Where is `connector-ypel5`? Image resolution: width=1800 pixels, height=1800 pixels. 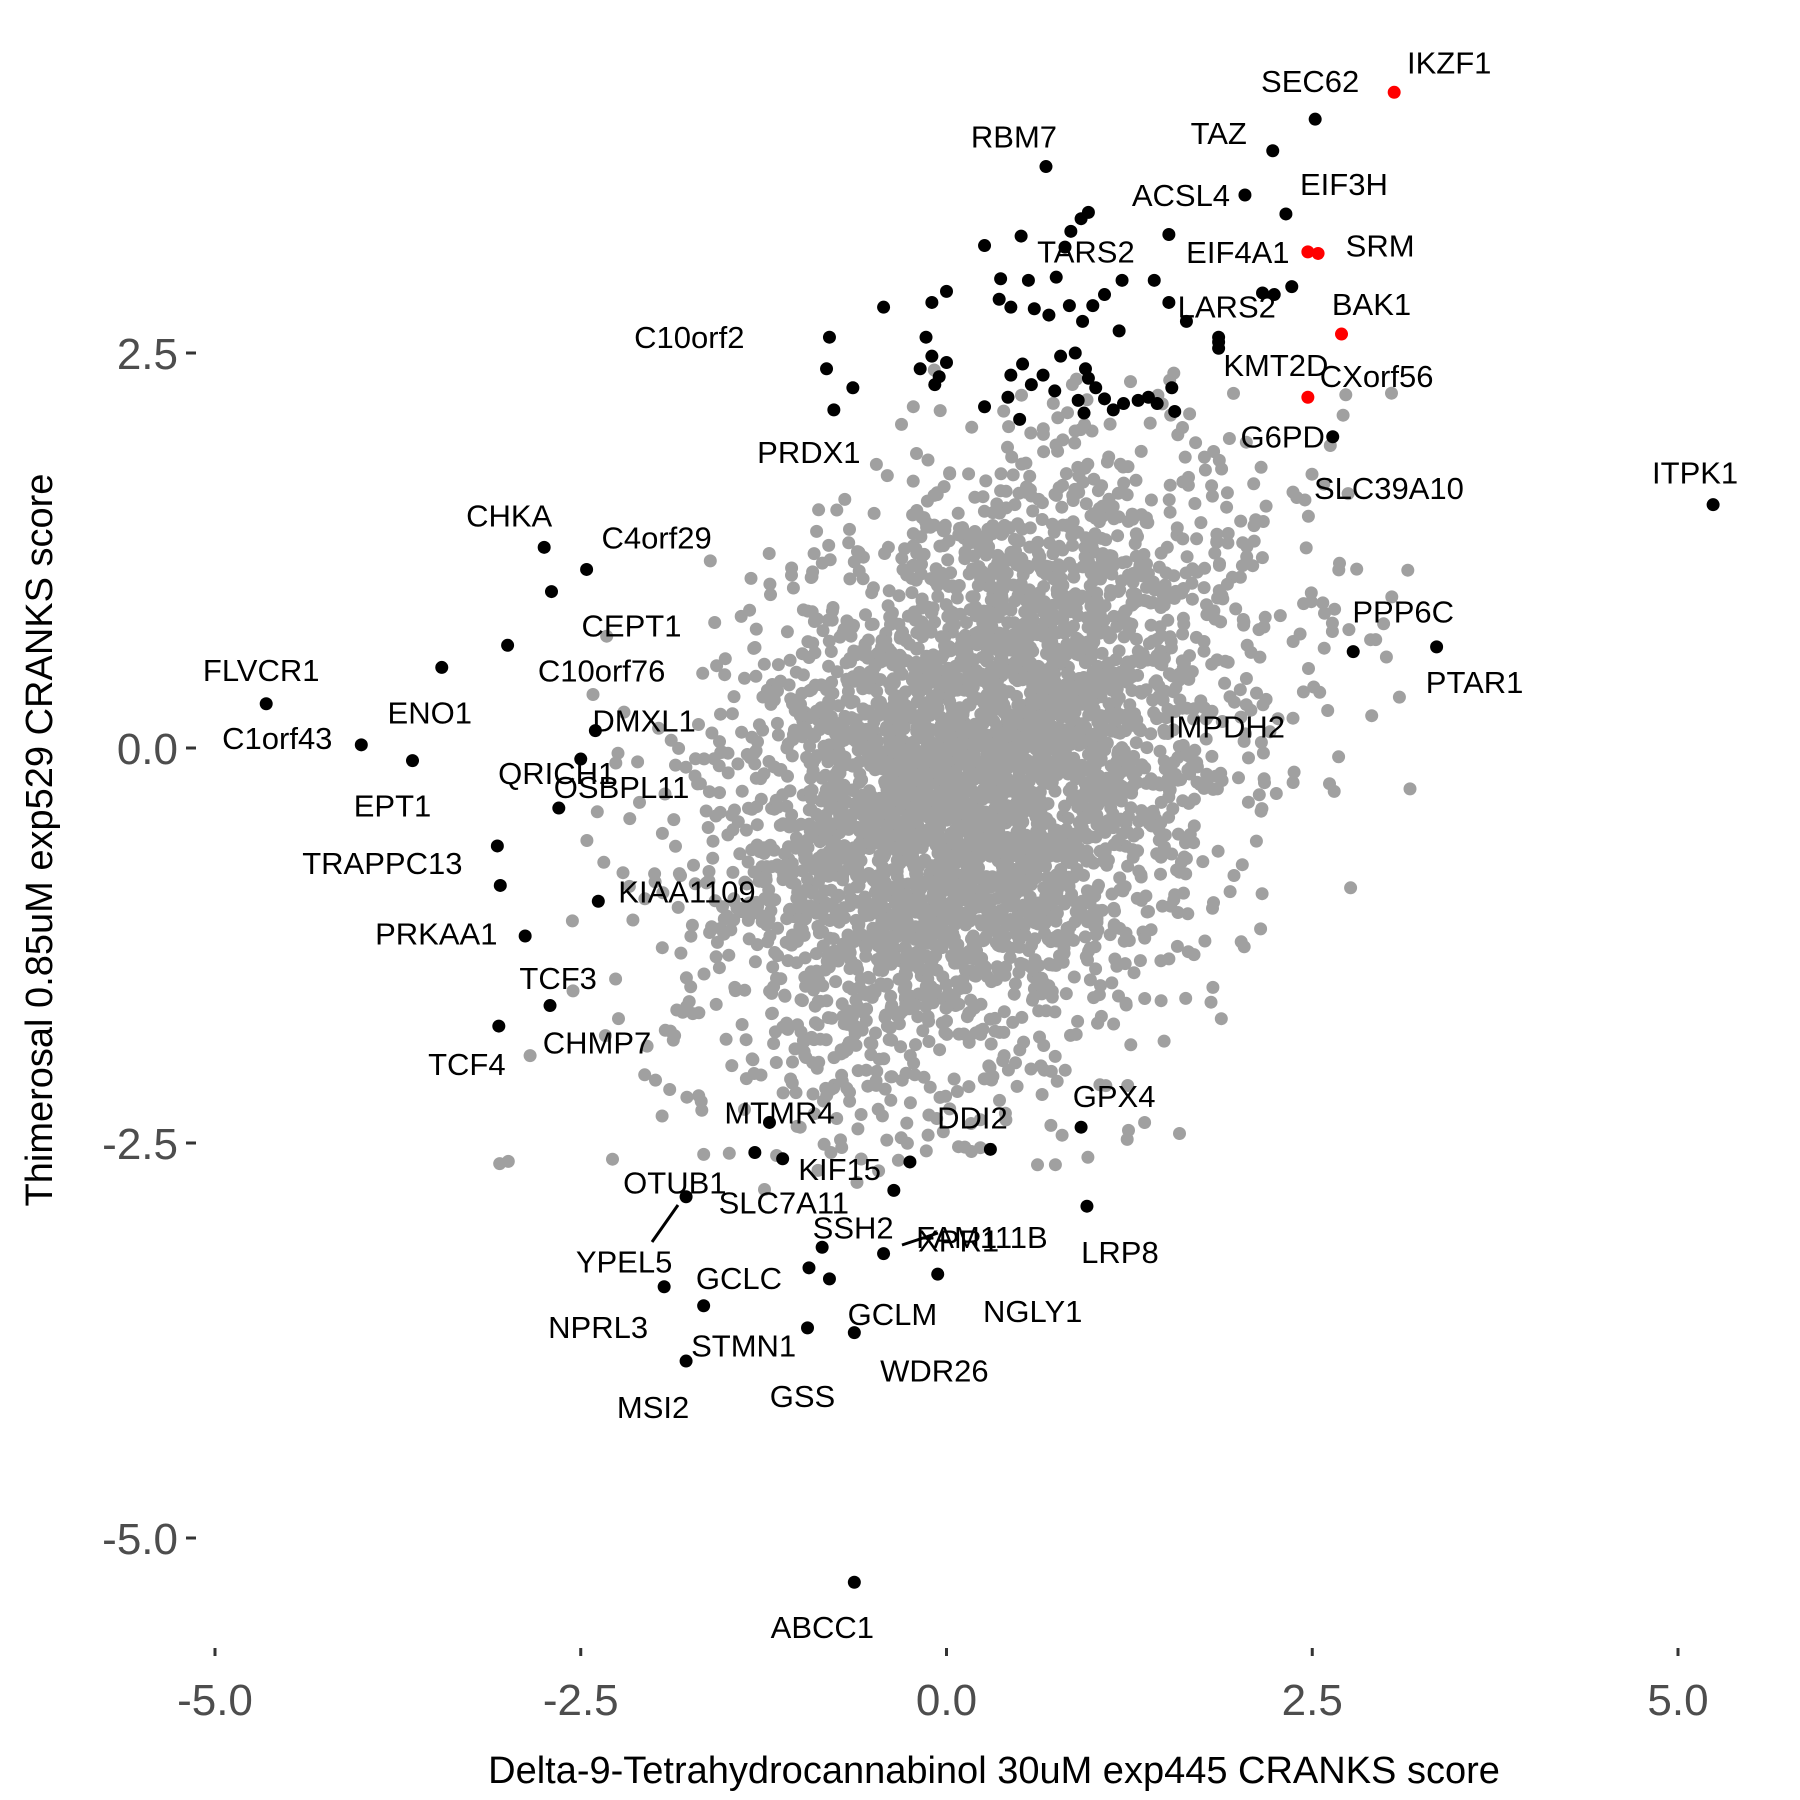
connector-ypel5 is located at coordinates (665, 1223).